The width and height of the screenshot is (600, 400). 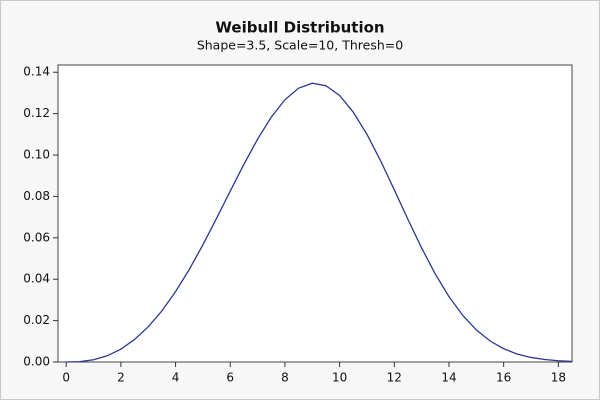 I want to click on y-tick-label: 0.04, so click(x=36, y=279).